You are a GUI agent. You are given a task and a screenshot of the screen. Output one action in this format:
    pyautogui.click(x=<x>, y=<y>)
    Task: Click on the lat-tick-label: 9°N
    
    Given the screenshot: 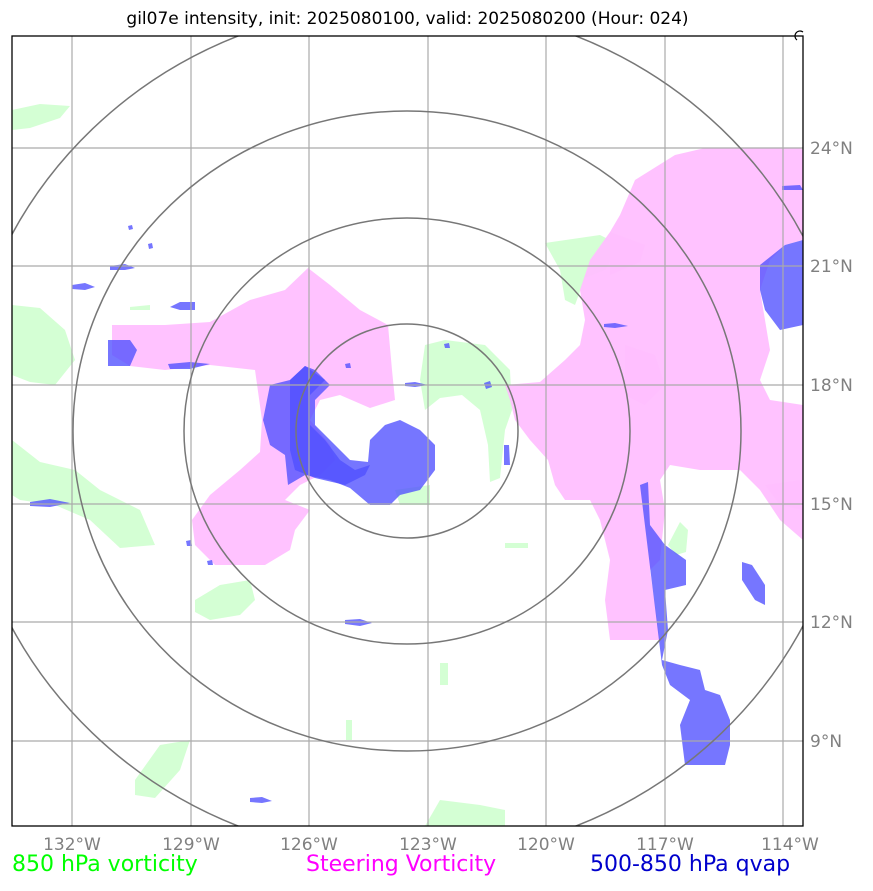 What is the action you would take?
    pyautogui.click(x=826, y=742)
    